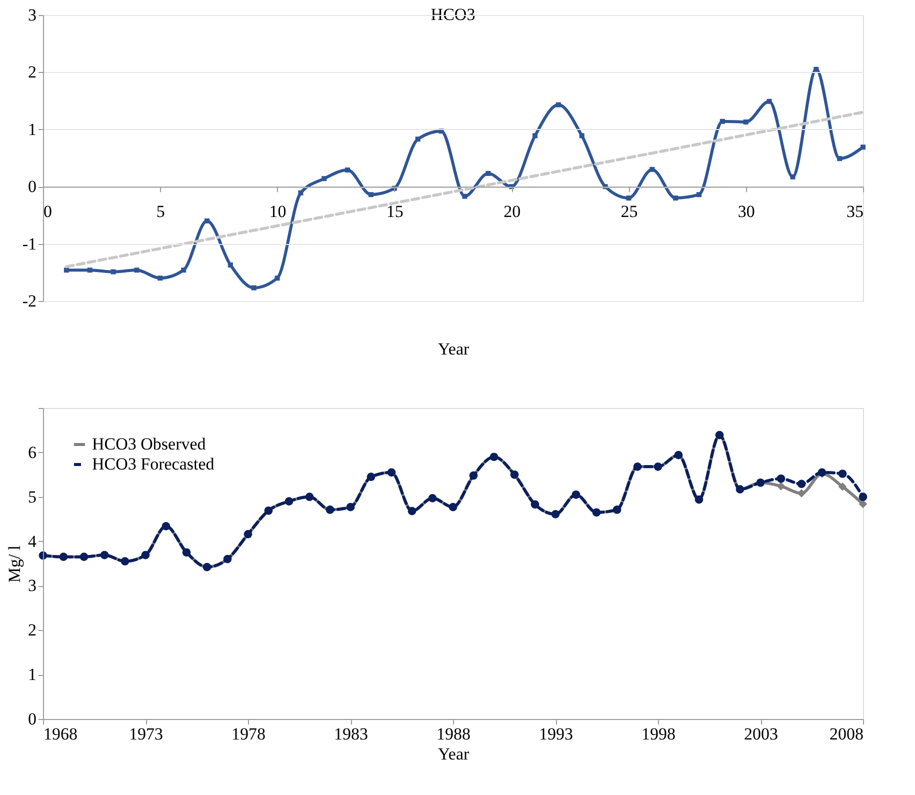  What do you see at coordinates (14, 564) in the screenshot?
I see `y-axis-title: Mg/ l` at bounding box center [14, 564].